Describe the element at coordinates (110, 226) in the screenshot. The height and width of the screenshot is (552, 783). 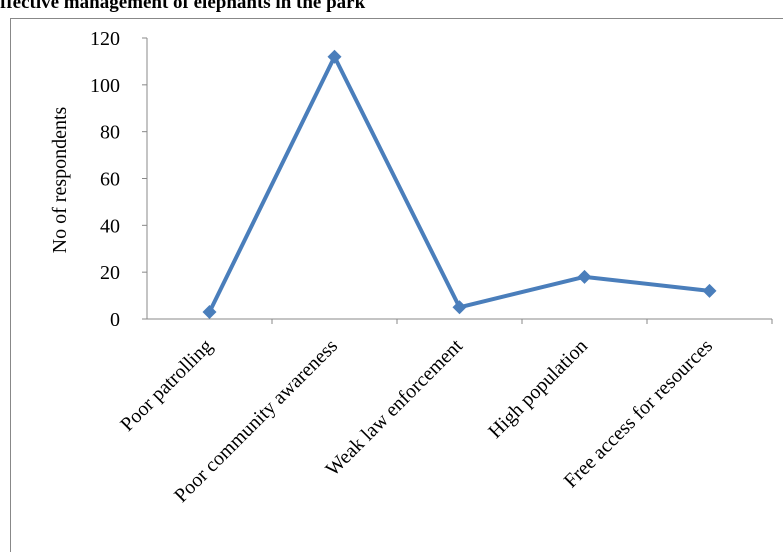
I see `y-tick-label: 40` at that location.